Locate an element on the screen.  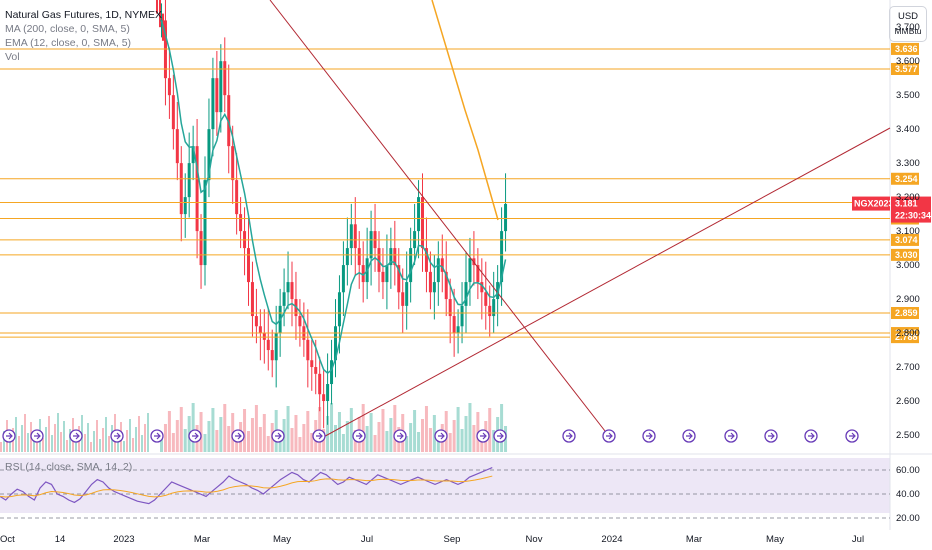
level-badge-label: 3.636 is located at coordinates (906, 49).